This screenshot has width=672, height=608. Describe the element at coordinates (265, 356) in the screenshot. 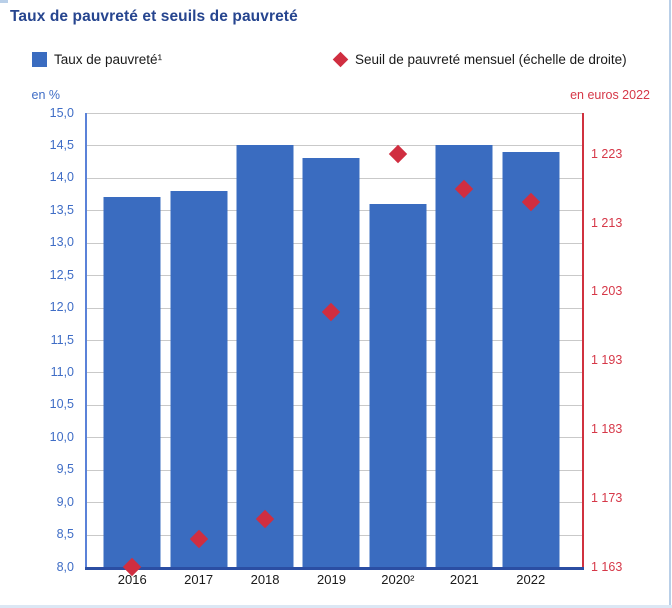

I see `bar-2018` at that location.